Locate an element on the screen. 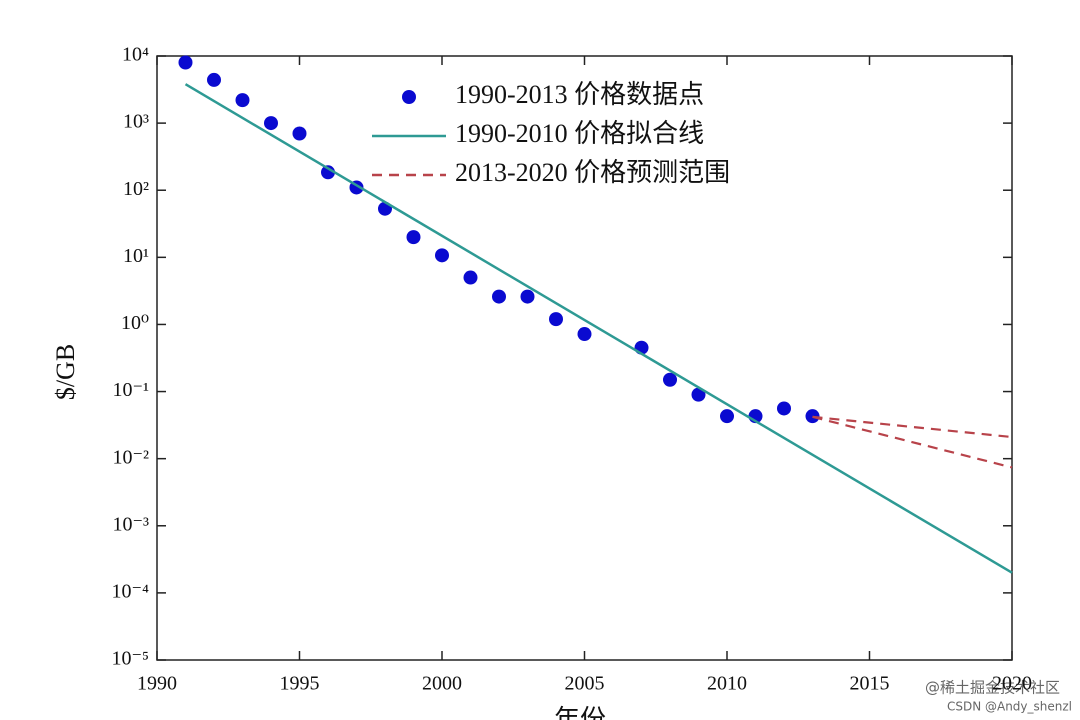 This screenshot has height=720, width=1080. x-axis-label: 年份 is located at coordinates (580, 712).